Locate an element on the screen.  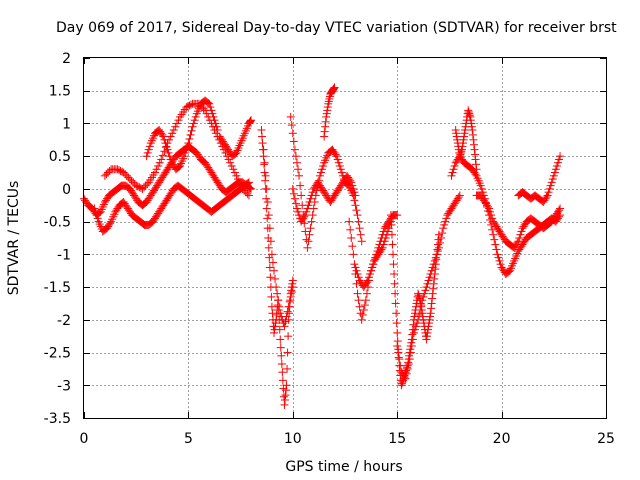
y-tick-labels: -3.5 -3 -2.5 -2 -1.5 -1 -0.5 0 0.5 1 1.5 2 is located at coordinates (57, 239).